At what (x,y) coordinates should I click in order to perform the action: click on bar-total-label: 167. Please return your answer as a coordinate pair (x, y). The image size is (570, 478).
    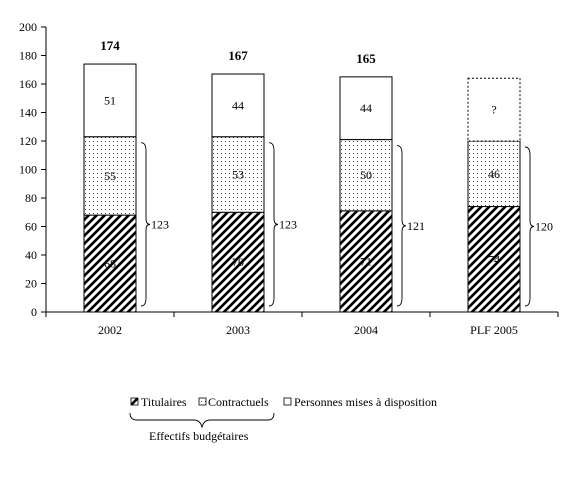
    Looking at the image, I should click on (238, 55).